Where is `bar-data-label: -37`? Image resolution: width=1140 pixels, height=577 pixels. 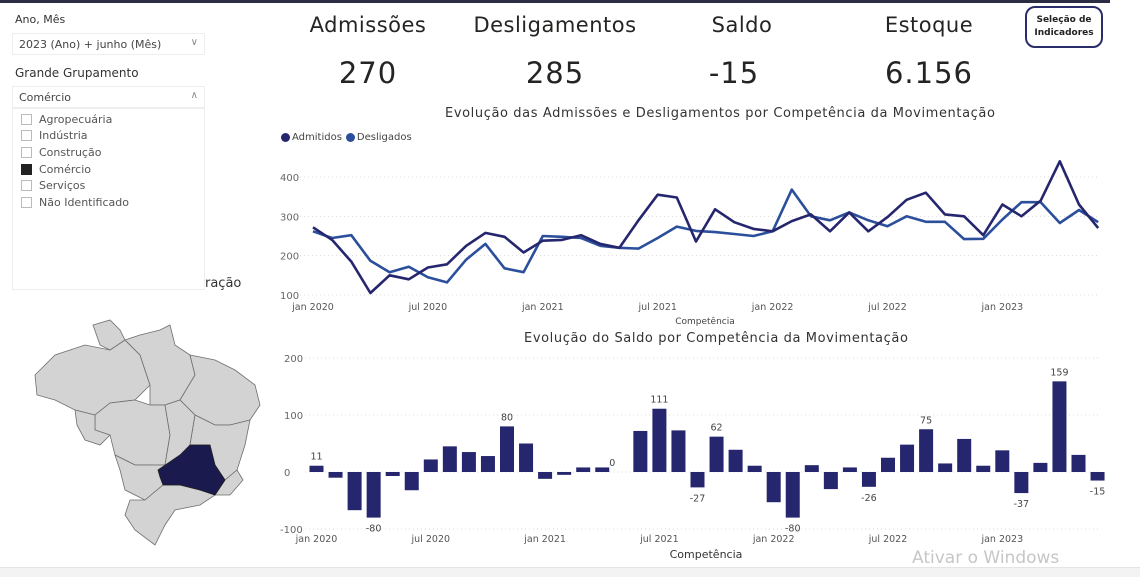 bar-data-label: -37 is located at coordinates (1022, 504).